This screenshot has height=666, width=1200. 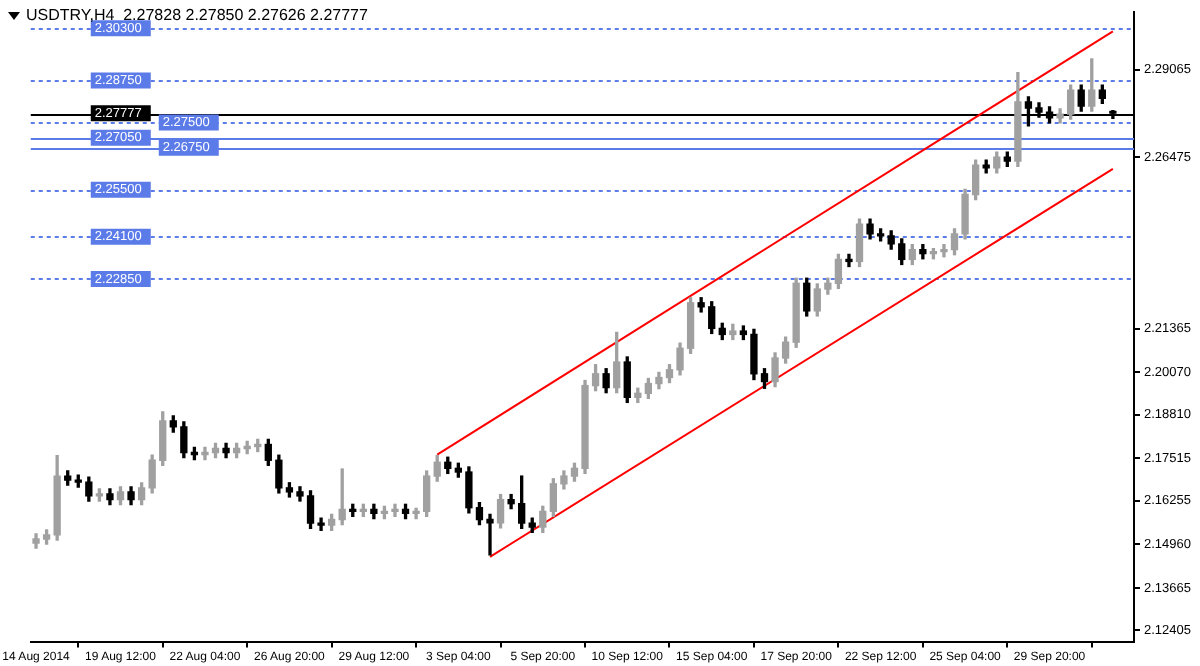 What do you see at coordinates (197, 15) in the screenshot?
I see `chart-title: USDTRY,H4 2.27828 2.27850 2.27626 2.27777` at bounding box center [197, 15].